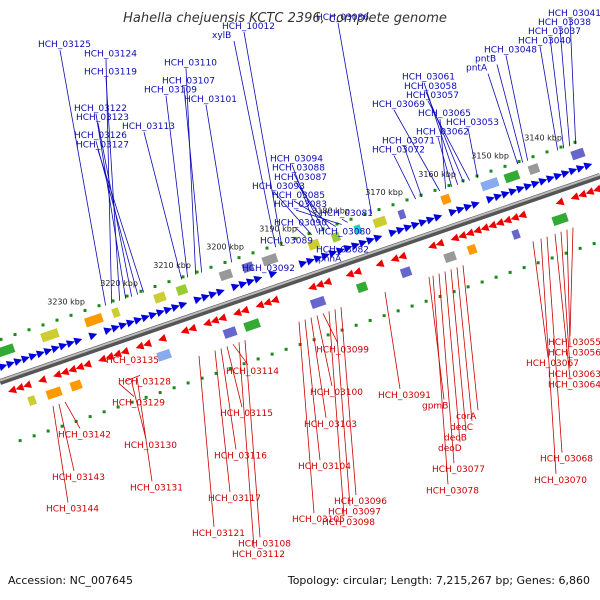 This screenshot has height=600, width=600. I want to click on top-gene-label: HCH_03082, so click(342, 251).